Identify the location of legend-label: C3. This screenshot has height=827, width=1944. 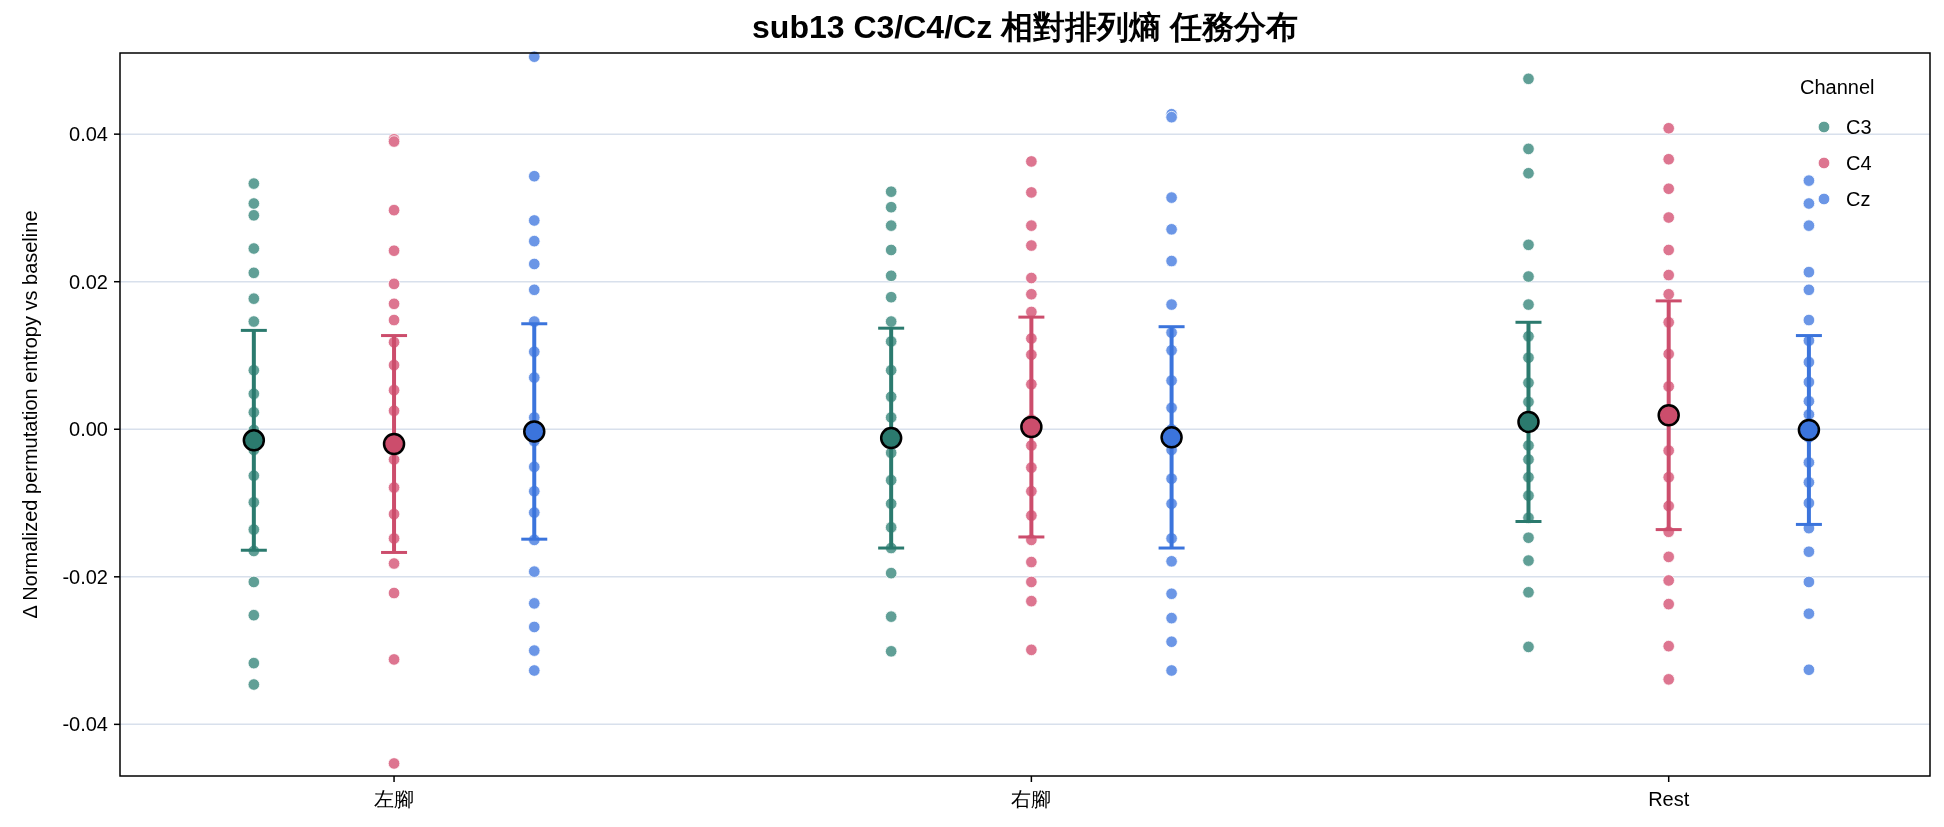
(1859, 127).